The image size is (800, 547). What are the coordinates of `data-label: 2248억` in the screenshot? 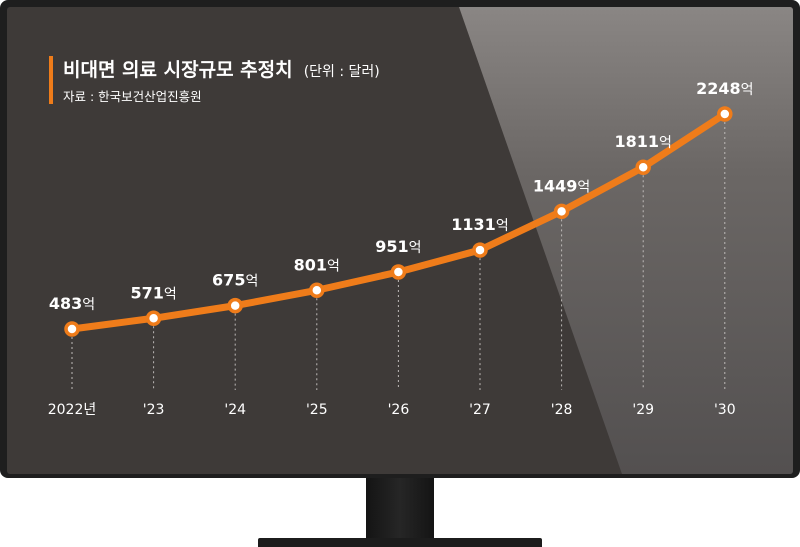 It's located at (724, 88).